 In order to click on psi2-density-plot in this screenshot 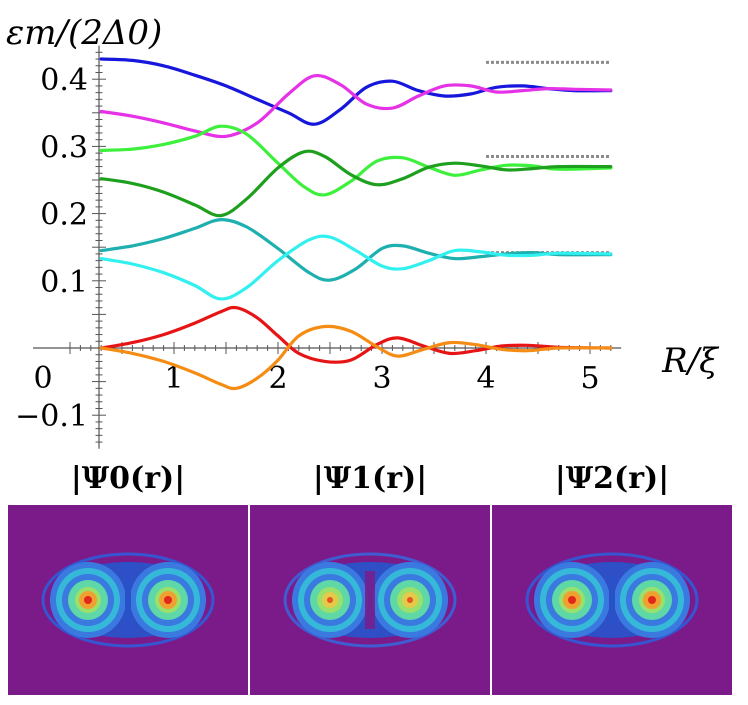, I will do `click(612, 600)`.